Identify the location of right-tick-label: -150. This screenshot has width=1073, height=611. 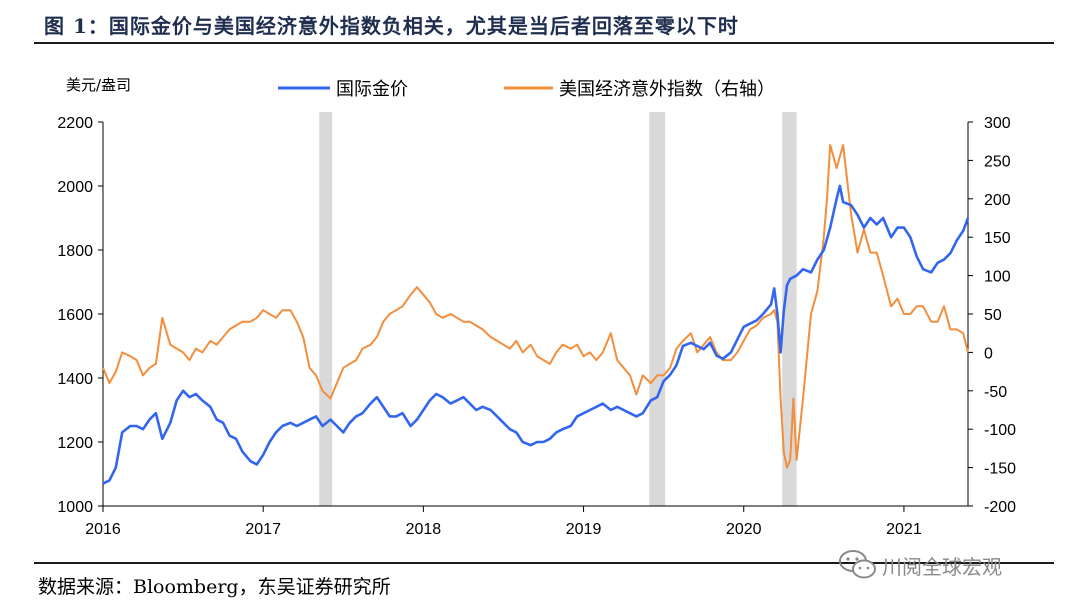
(1000, 469).